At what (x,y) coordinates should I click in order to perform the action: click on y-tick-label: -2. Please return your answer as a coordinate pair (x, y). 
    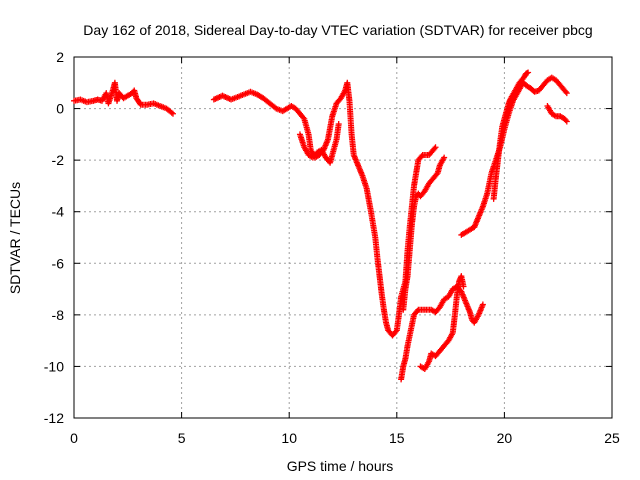
    Looking at the image, I should click on (58, 160).